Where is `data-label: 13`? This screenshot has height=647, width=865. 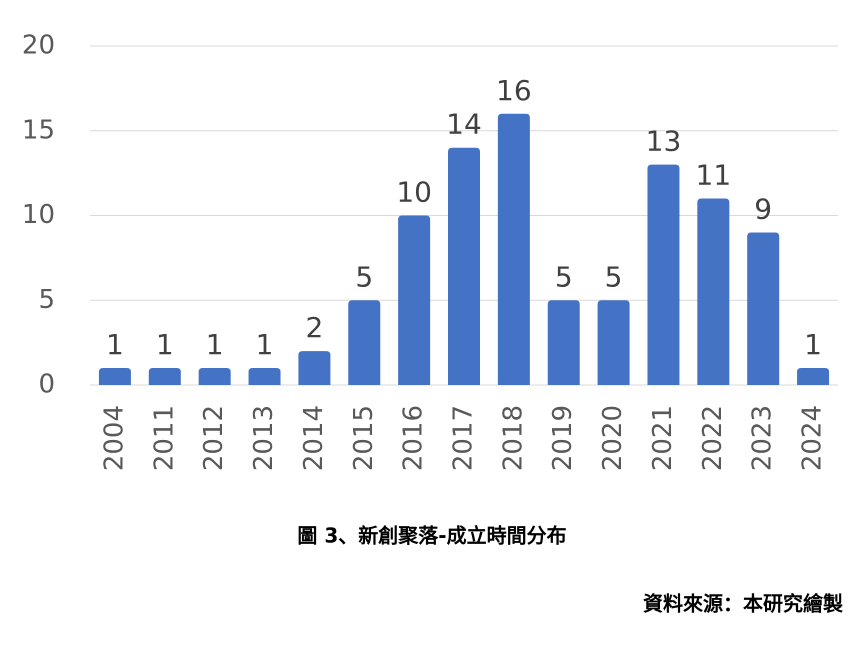
data-label: 13 is located at coordinates (664, 141).